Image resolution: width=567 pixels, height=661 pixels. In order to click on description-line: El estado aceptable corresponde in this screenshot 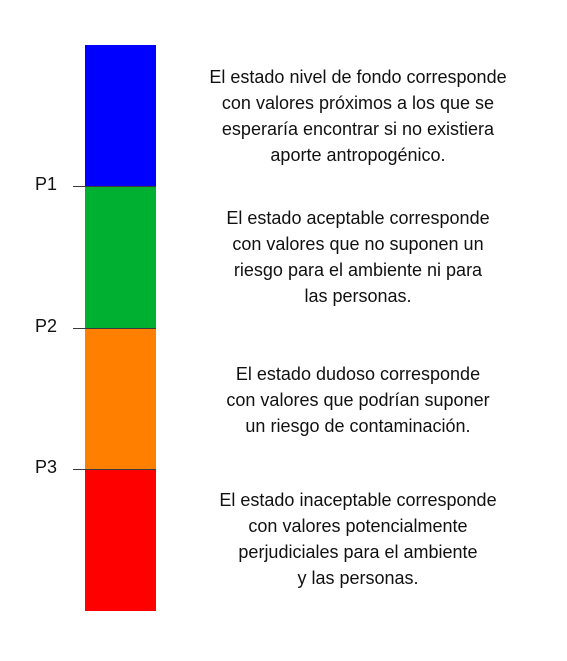, I will do `click(358, 218)`.